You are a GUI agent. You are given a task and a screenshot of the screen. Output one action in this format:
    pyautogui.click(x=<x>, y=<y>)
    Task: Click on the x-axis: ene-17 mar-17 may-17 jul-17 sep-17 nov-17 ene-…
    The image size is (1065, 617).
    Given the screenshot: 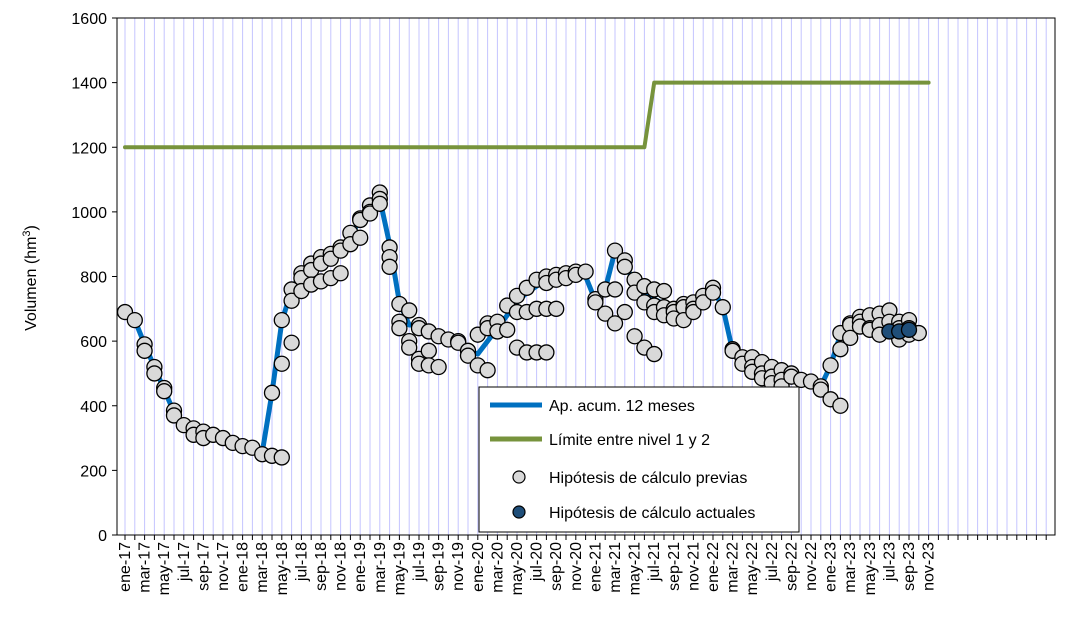 What is the action you would take?
    pyautogui.click(x=582, y=565)
    